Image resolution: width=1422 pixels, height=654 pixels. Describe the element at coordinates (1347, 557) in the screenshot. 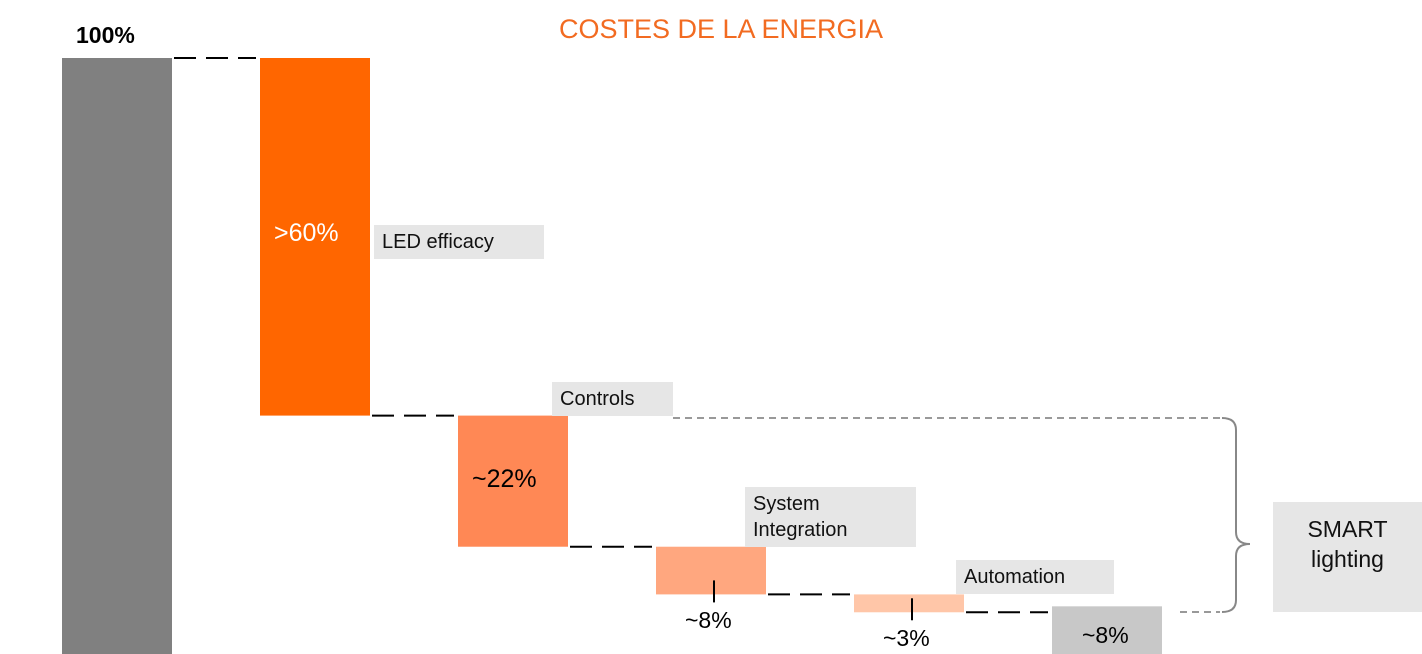

I see `bracket-label: SMART lighting` at that location.